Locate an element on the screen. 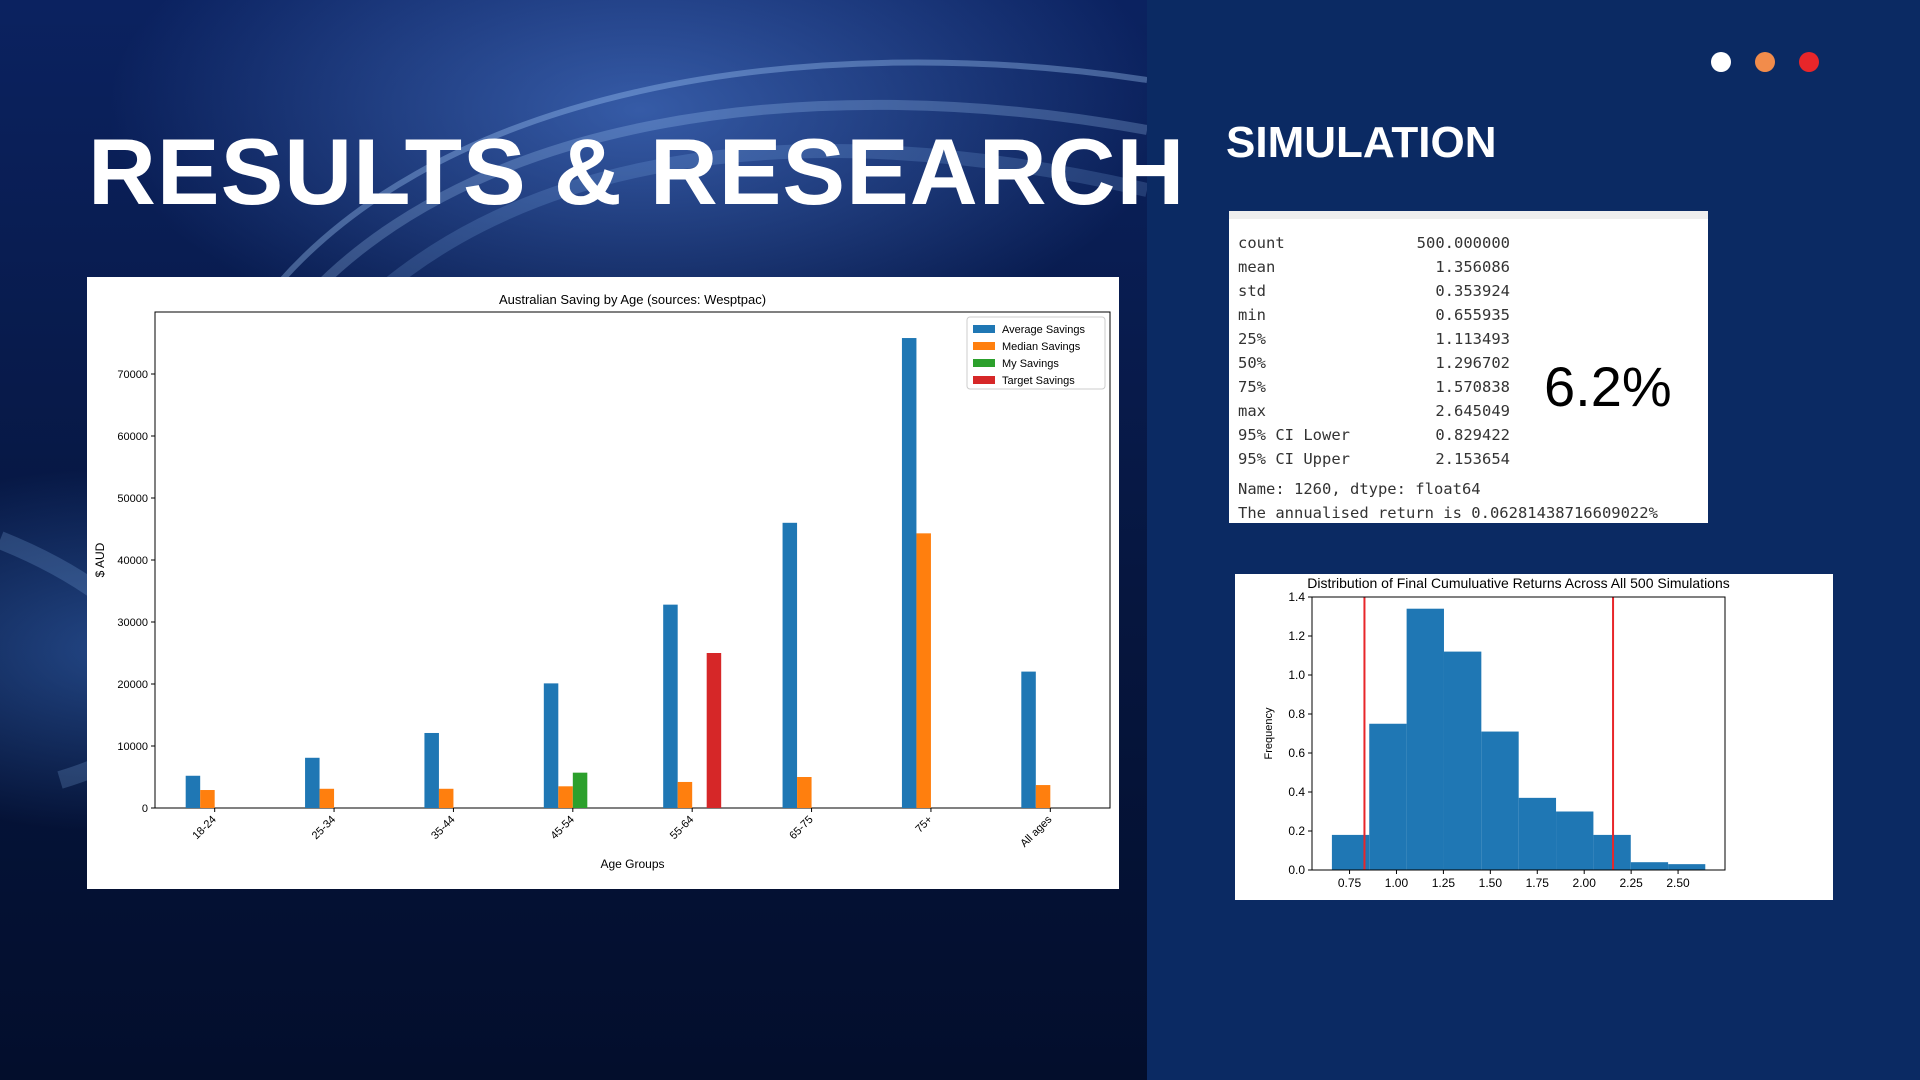 Image resolution: width=1920 pixels, height=1080 pixels. histogram-y-tick-label: 0.2 is located at coordinates (1296, 831).